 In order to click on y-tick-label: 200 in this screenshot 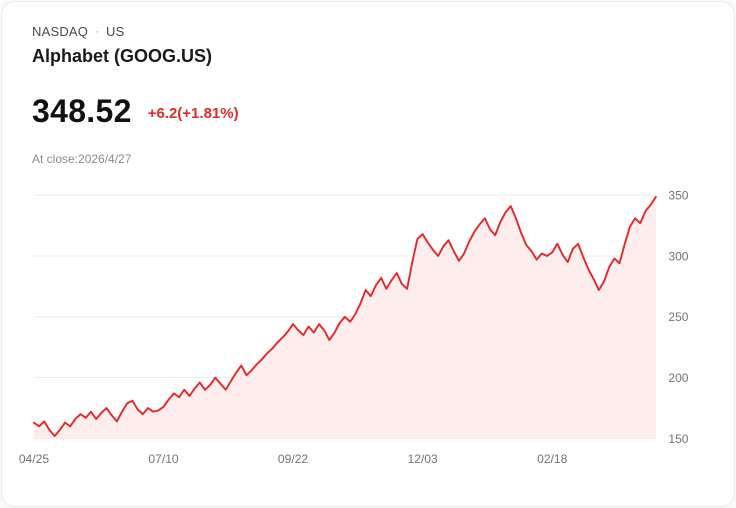, I will do `click(678, 378)`.